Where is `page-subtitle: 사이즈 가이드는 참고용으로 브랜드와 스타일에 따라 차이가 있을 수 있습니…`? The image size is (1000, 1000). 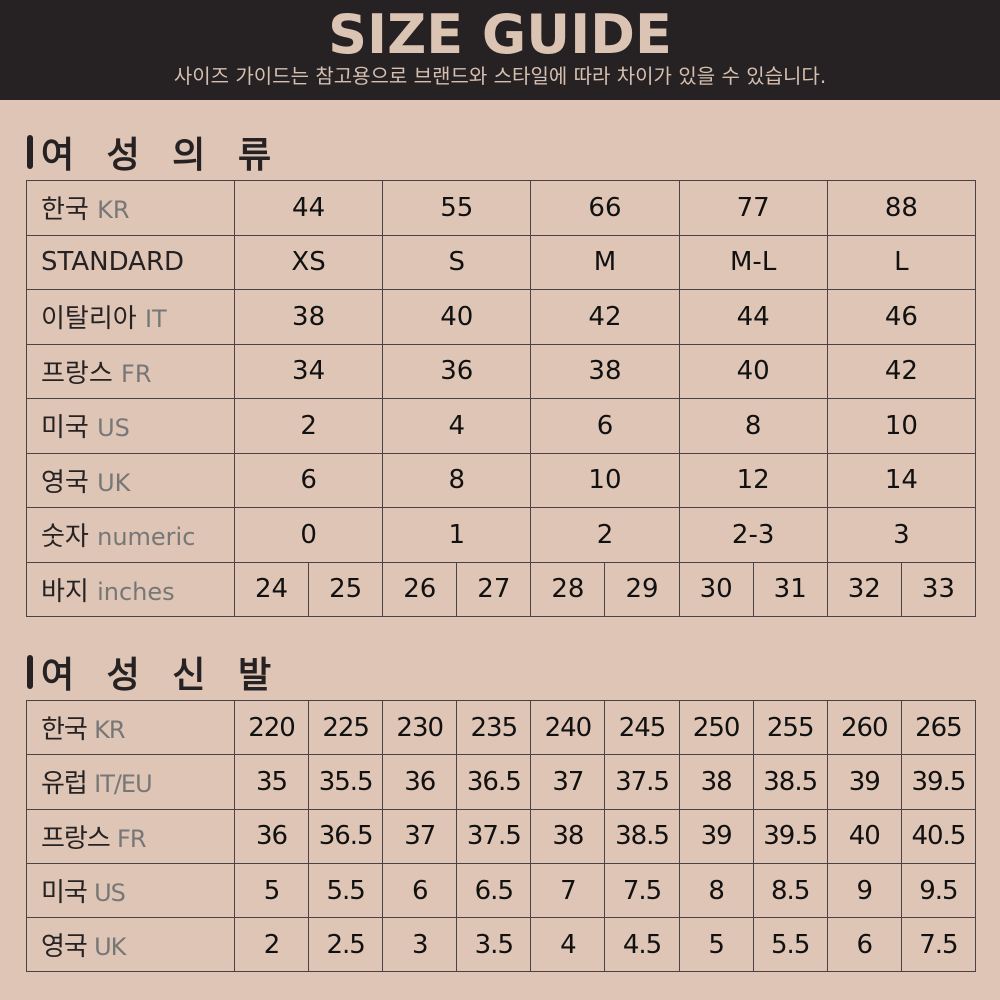 page-subtitle: 사이즈 가이드는 참고용으로 브랜드와 스타일에 따라 차이가 있을 수 있습니… is located at coordinates (500, 76).